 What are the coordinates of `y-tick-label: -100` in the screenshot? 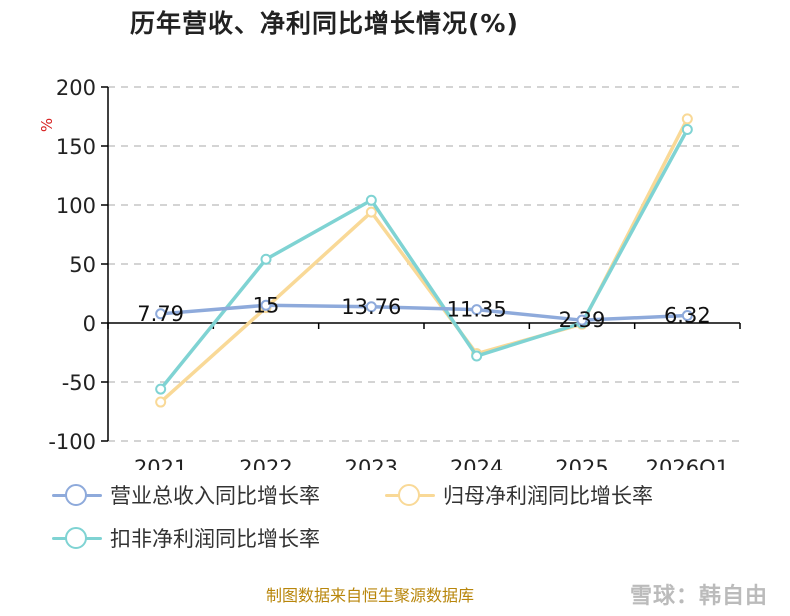 It's located at (72, 442).